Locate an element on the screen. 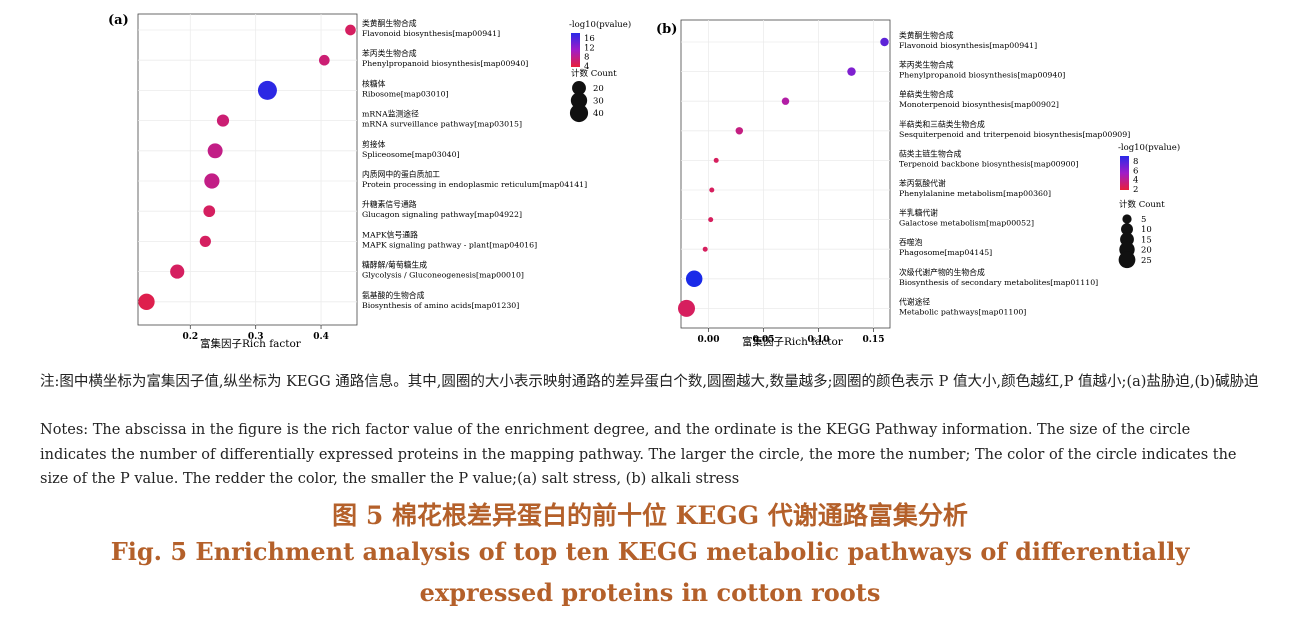 This screenshot has width=1300, height=617. pathway-label-zh: mRNA监测途径 is located at coordinates (390, 114).